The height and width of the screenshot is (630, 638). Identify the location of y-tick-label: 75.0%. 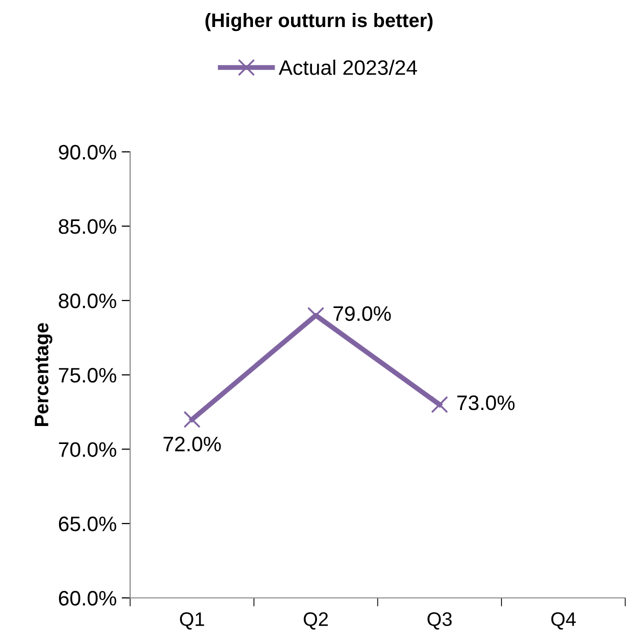
(87, 375).